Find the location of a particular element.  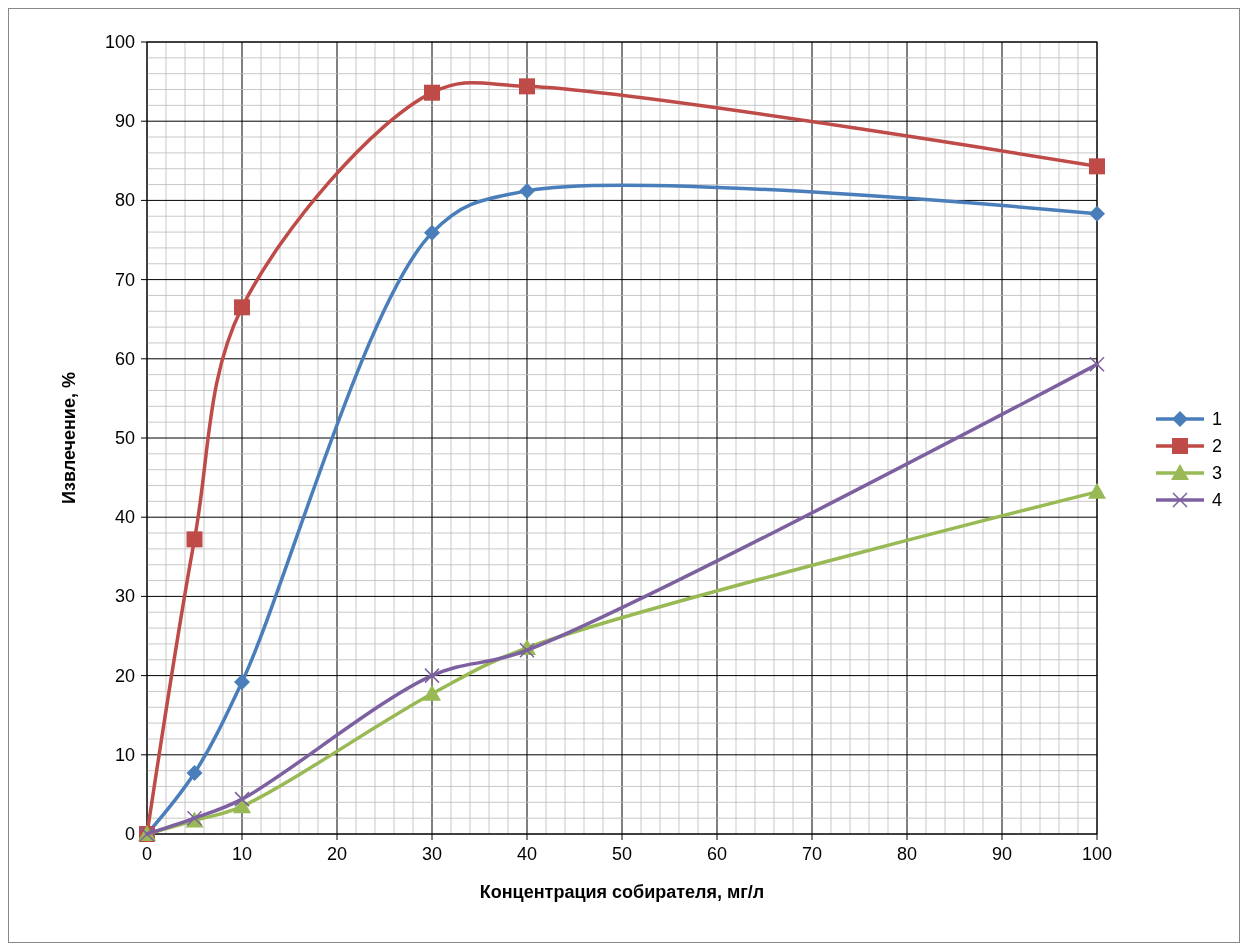

x-tick-label: 40 is located at coordinates (527, 854).